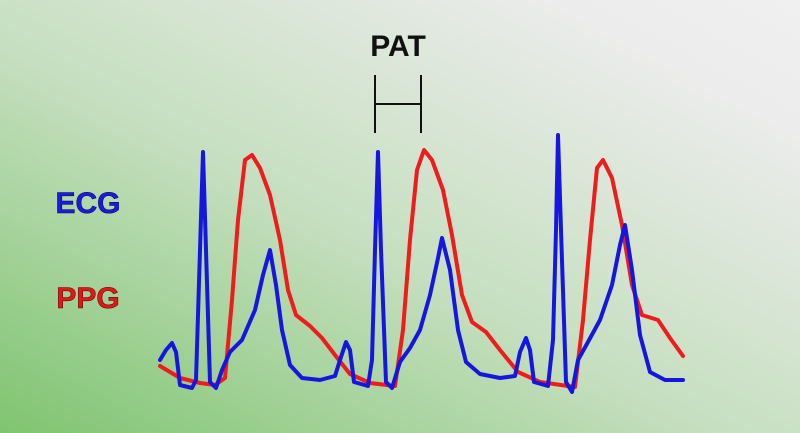 This screenshot has height=433, width=800. What do you see at coordinates (398, 104) in the screenshot?
I see `pat-bracket` at bounding box center [398, 104].